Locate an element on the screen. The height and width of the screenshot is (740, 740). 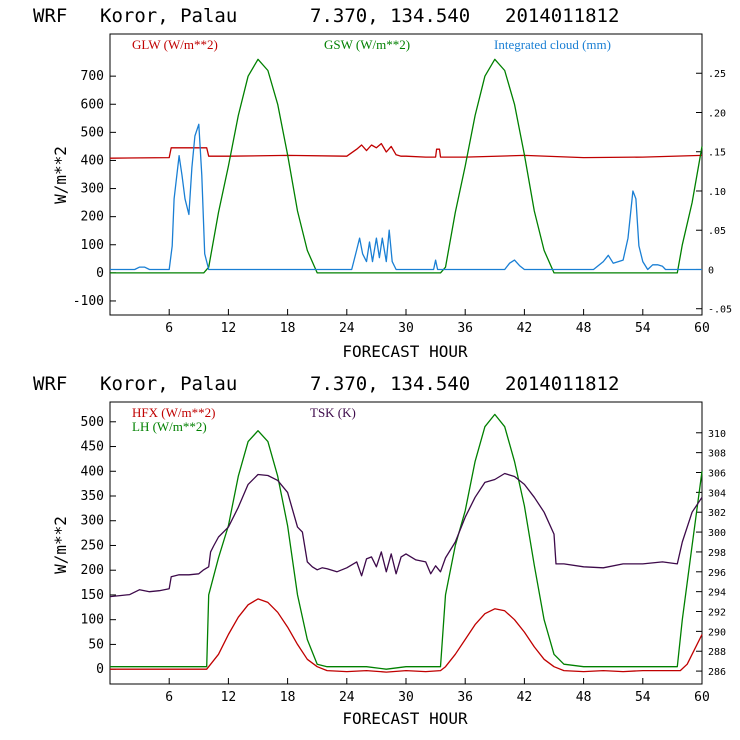
chart2-model: WRF is located at coordinates (50, 384).